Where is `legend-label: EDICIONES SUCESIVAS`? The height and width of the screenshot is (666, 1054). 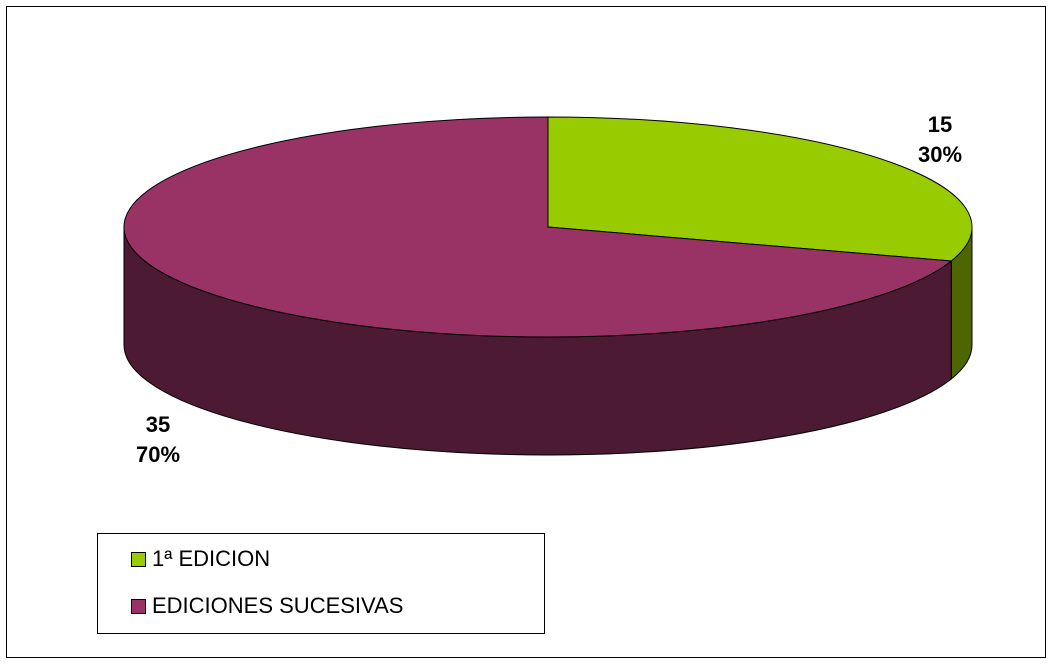 legend-label: EDICIONES SUCESIVAS is located at coordinates (278, 605).